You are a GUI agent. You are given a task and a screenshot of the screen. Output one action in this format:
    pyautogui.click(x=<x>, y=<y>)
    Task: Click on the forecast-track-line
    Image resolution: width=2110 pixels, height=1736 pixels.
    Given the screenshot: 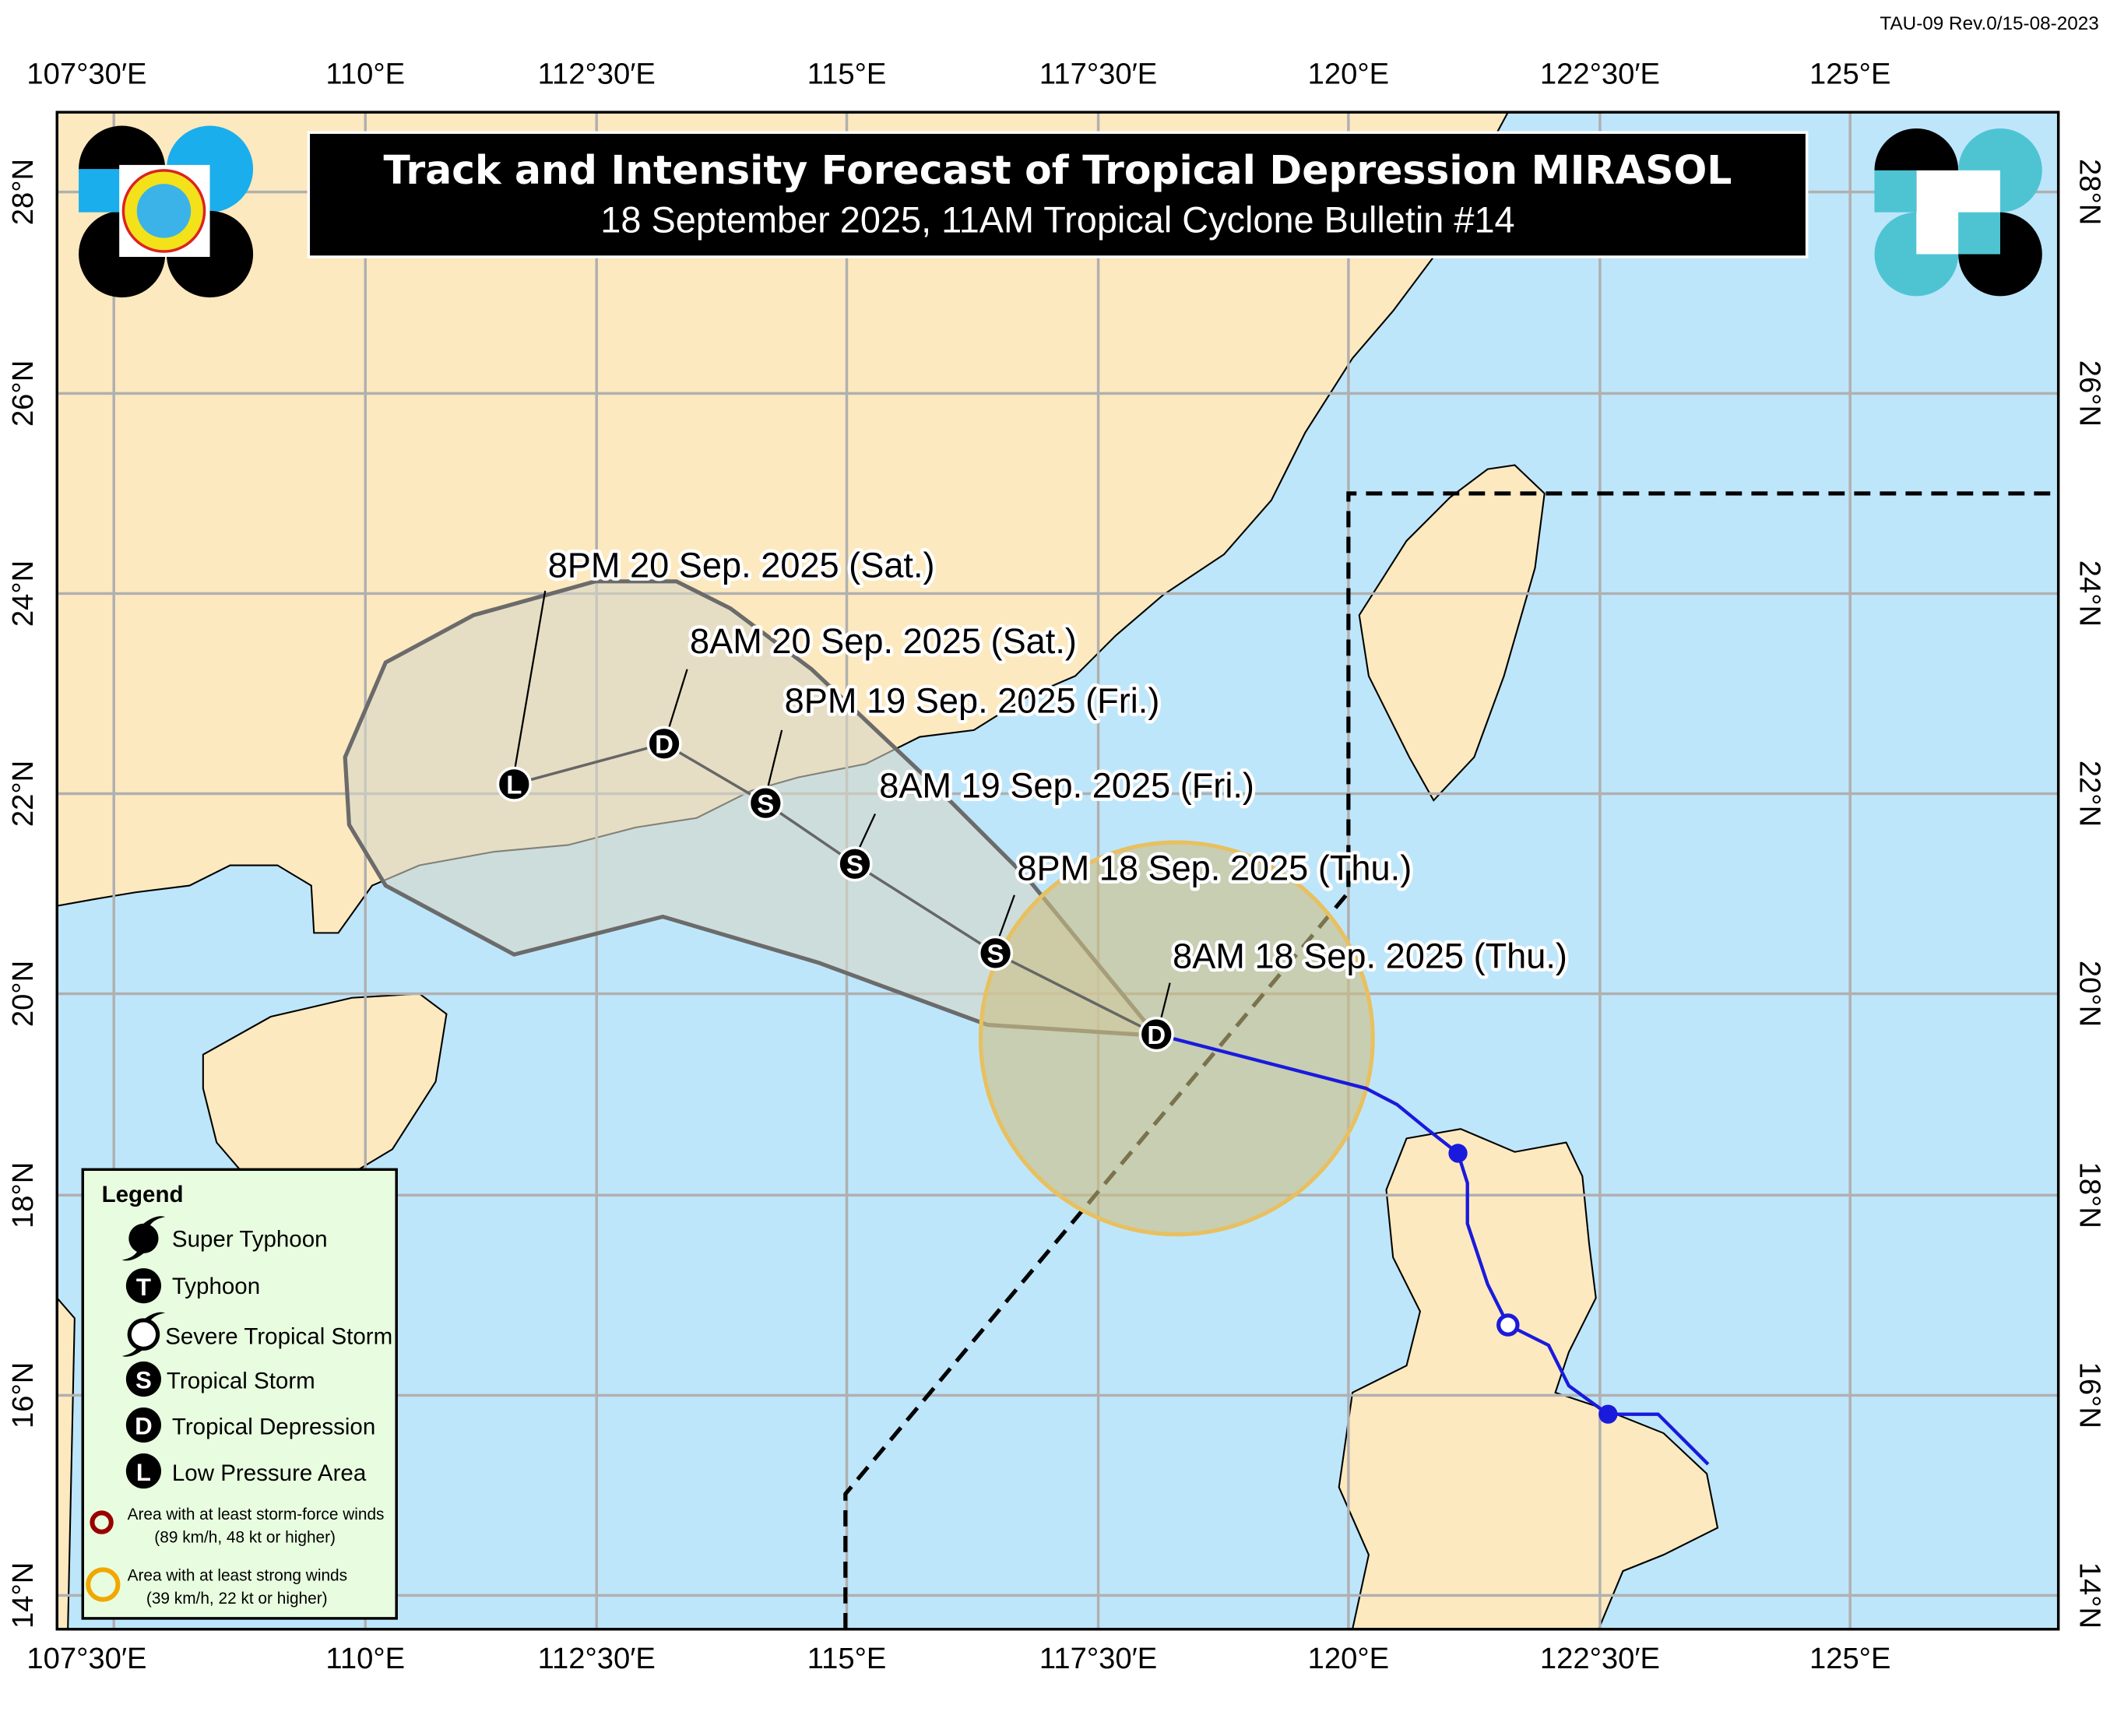 What is the action you would take?
    pyautogui.click(x=836, y=889)
    